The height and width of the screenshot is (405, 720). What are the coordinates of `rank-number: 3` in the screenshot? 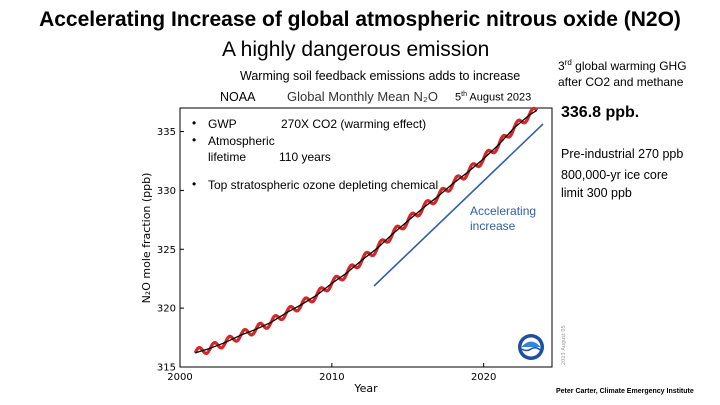 It's located at (561, 66).